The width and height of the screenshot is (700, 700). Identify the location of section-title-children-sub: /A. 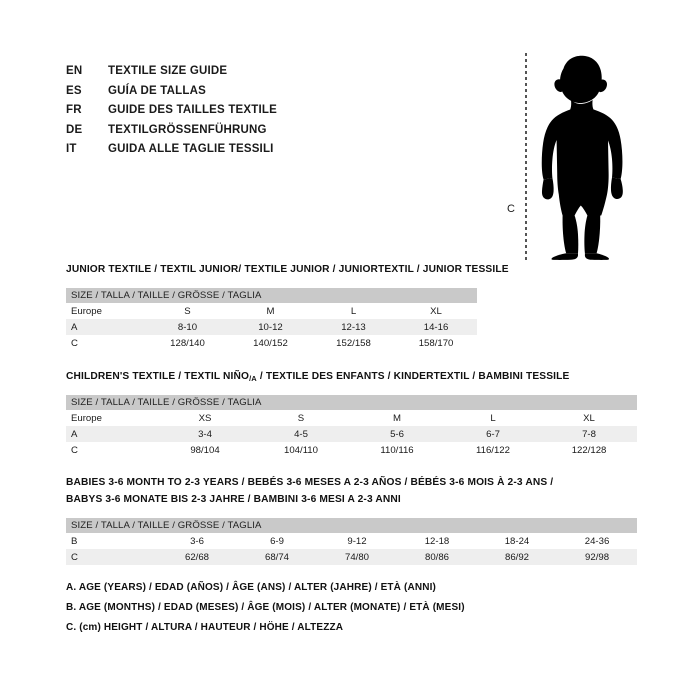
(253, 378).